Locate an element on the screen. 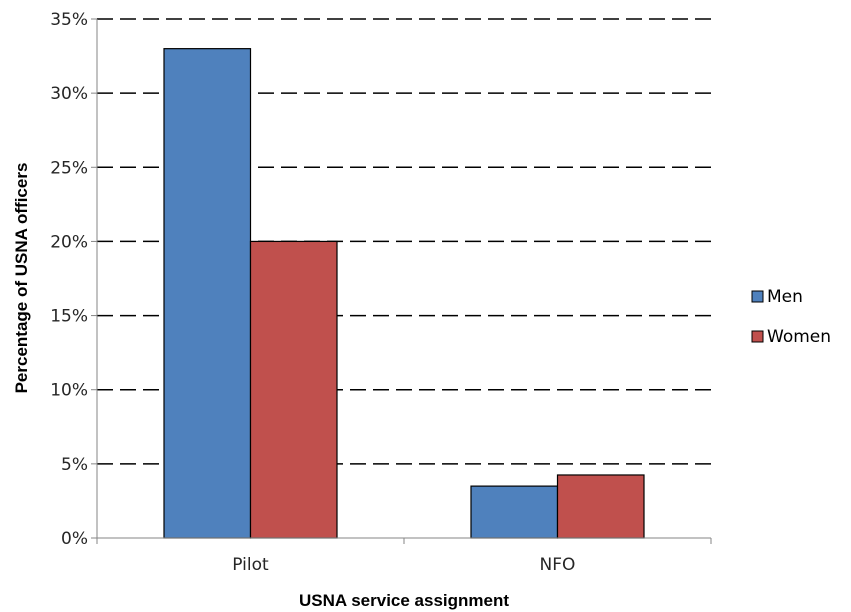  x-tick-label: Pilot is located at coordinates (250, 565).